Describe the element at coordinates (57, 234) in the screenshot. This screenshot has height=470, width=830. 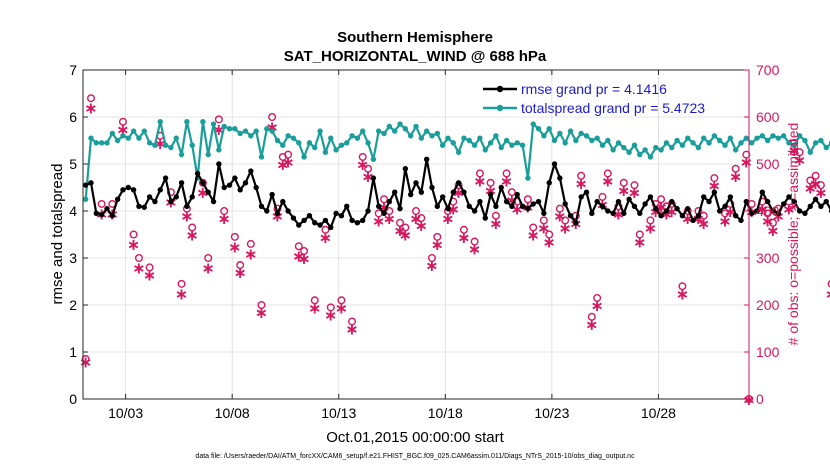
I see `y-axis-label: rmse and totalspread` at that location.